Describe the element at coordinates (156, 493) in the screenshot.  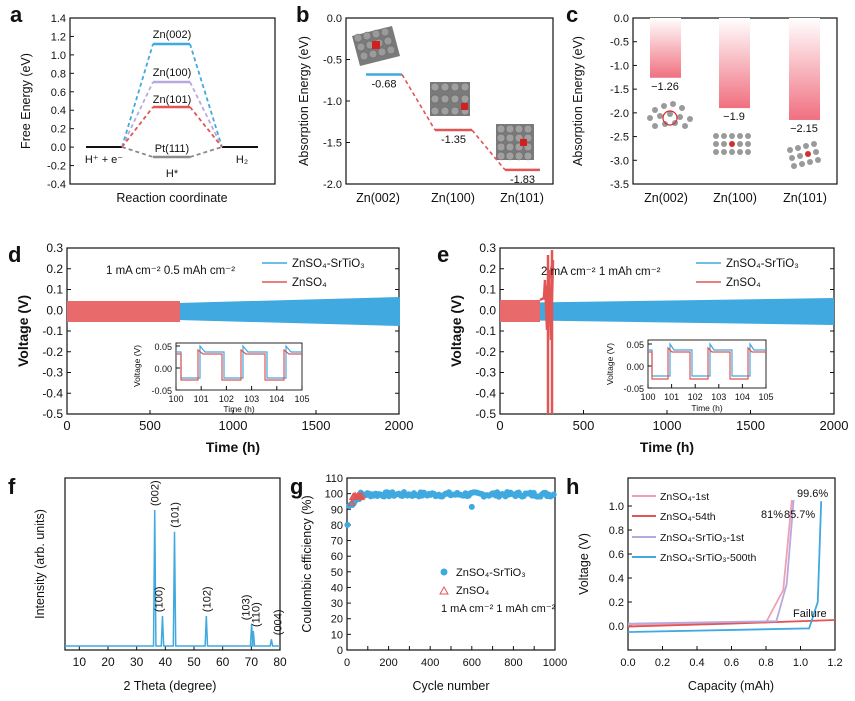
I see `f-peak-label-0: (002)` at that location.